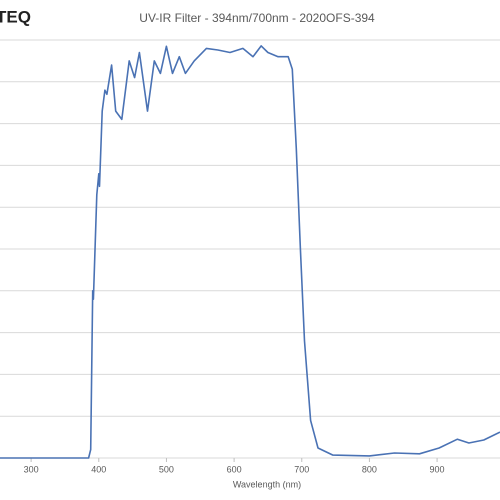 This screenshot has width=500, height=500. What do you see at coordinates (31, 469) in the screenshot?
I see `x-tick-label: 300` at bounding box center [31, 469].